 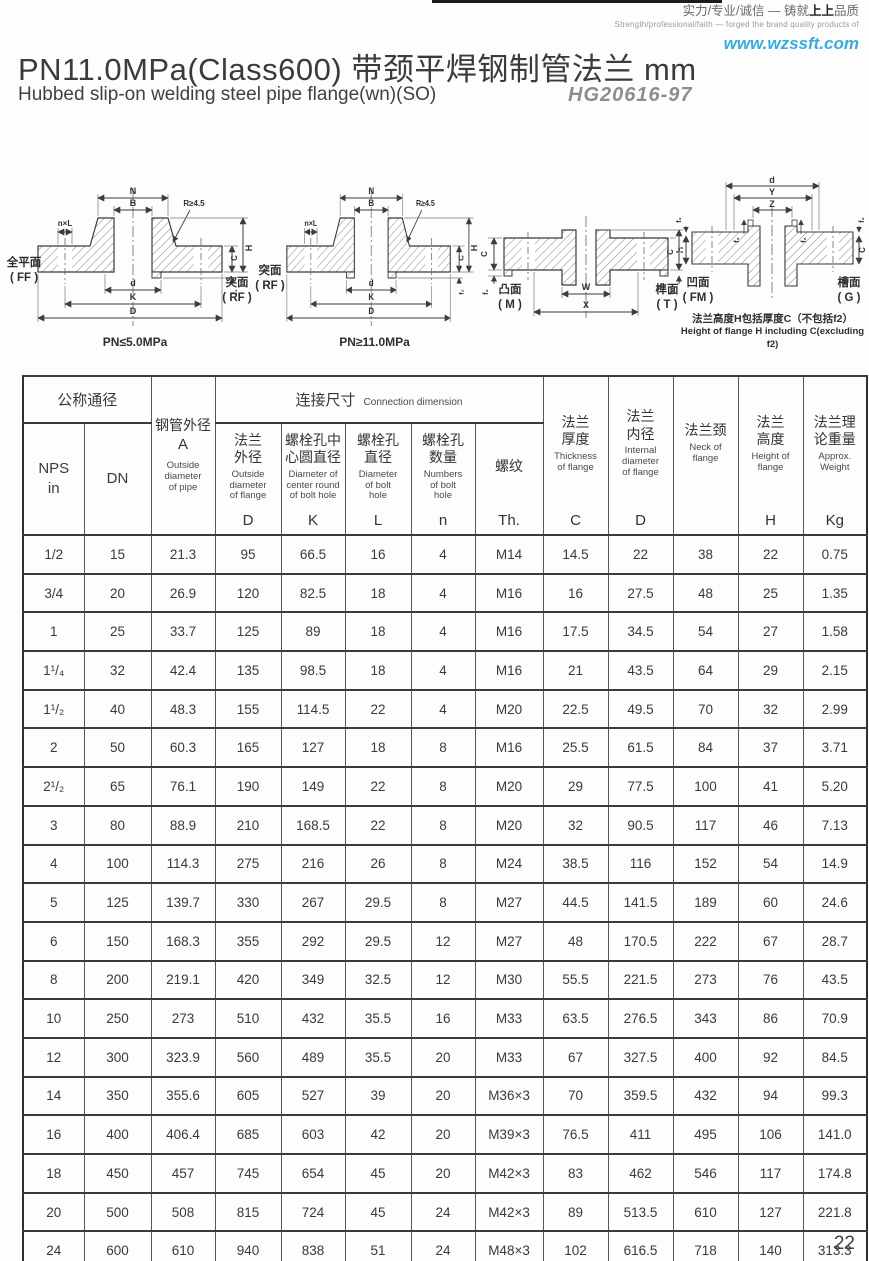 I want to click on table-cell: 200, so click(x=117, y=980).